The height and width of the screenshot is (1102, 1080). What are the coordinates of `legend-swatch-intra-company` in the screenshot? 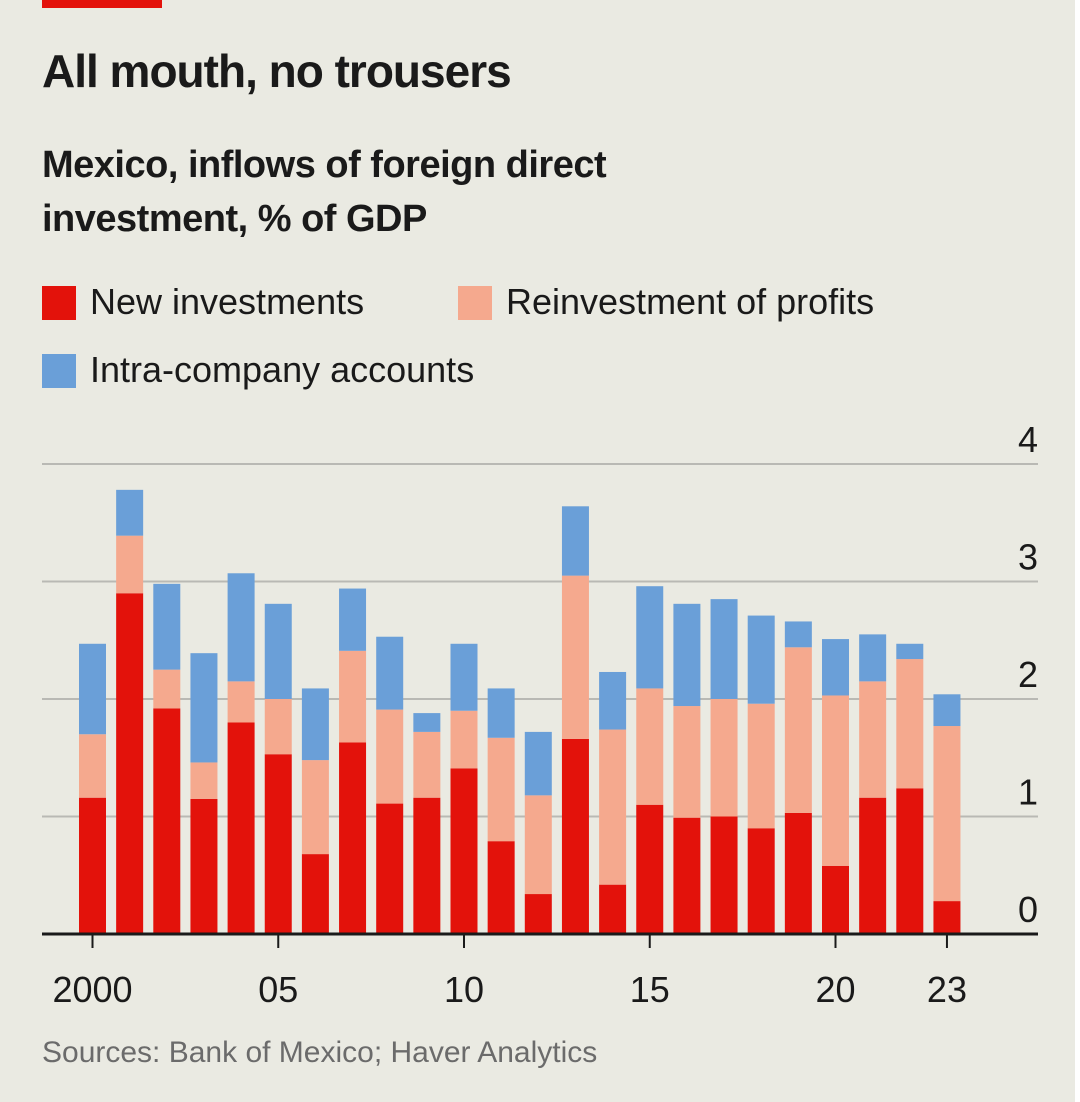 It's located at (59, 371).